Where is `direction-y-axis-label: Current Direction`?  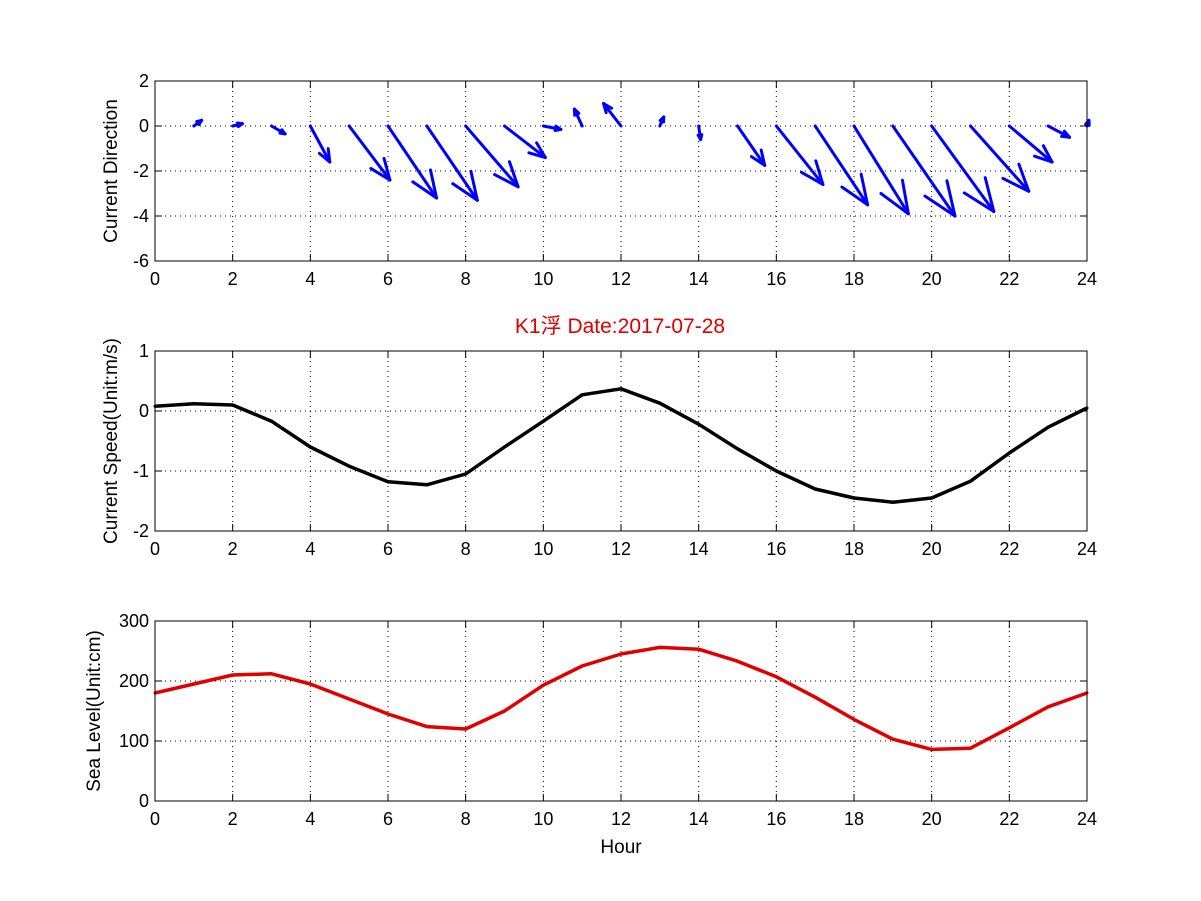
direction-y-axis-label: Current Direction is located at coordinates (111, 171).